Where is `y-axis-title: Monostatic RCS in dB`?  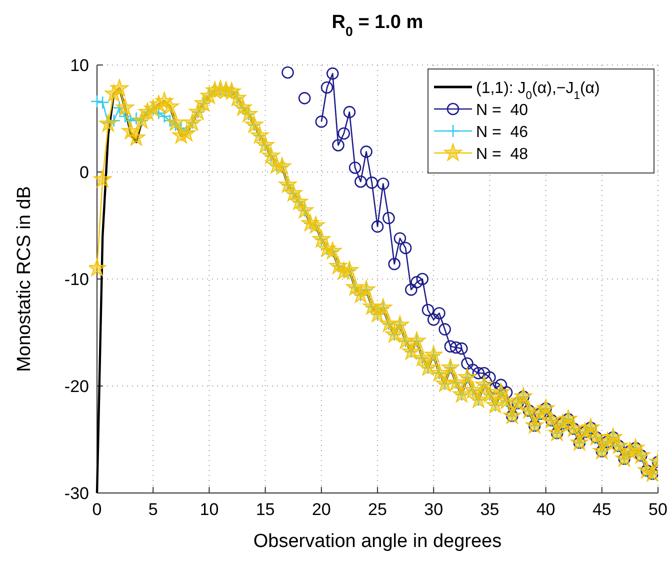
y-axis-title: Monostatic RCS in dB is located at coordinates (24, 279).